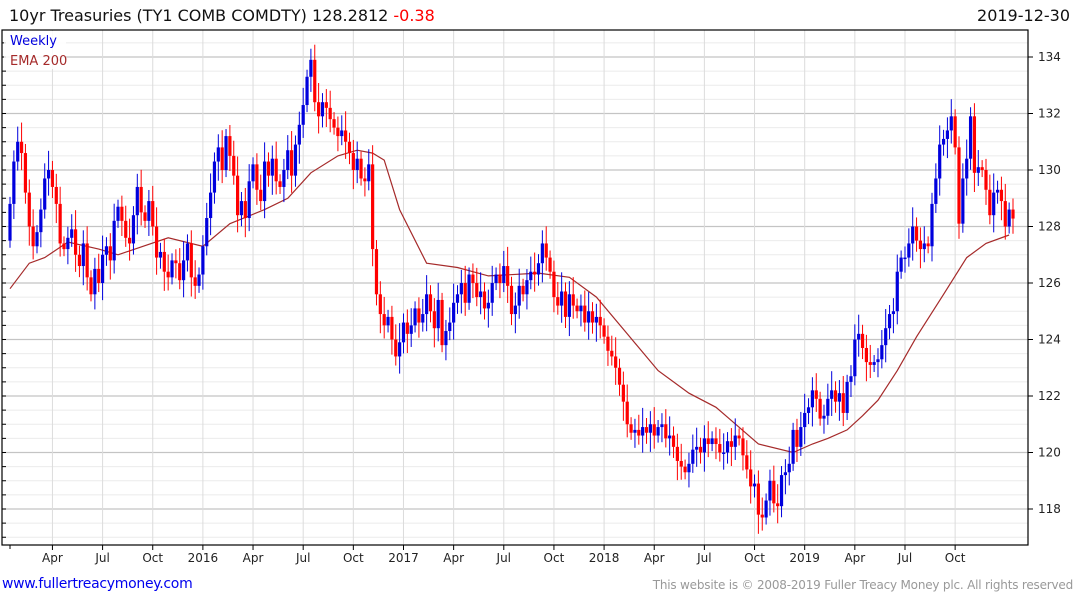 The width and height of the screenshot is (1075, 600). I want to click on website-link: www.fullertreacymoney.com, so click(97, 584).